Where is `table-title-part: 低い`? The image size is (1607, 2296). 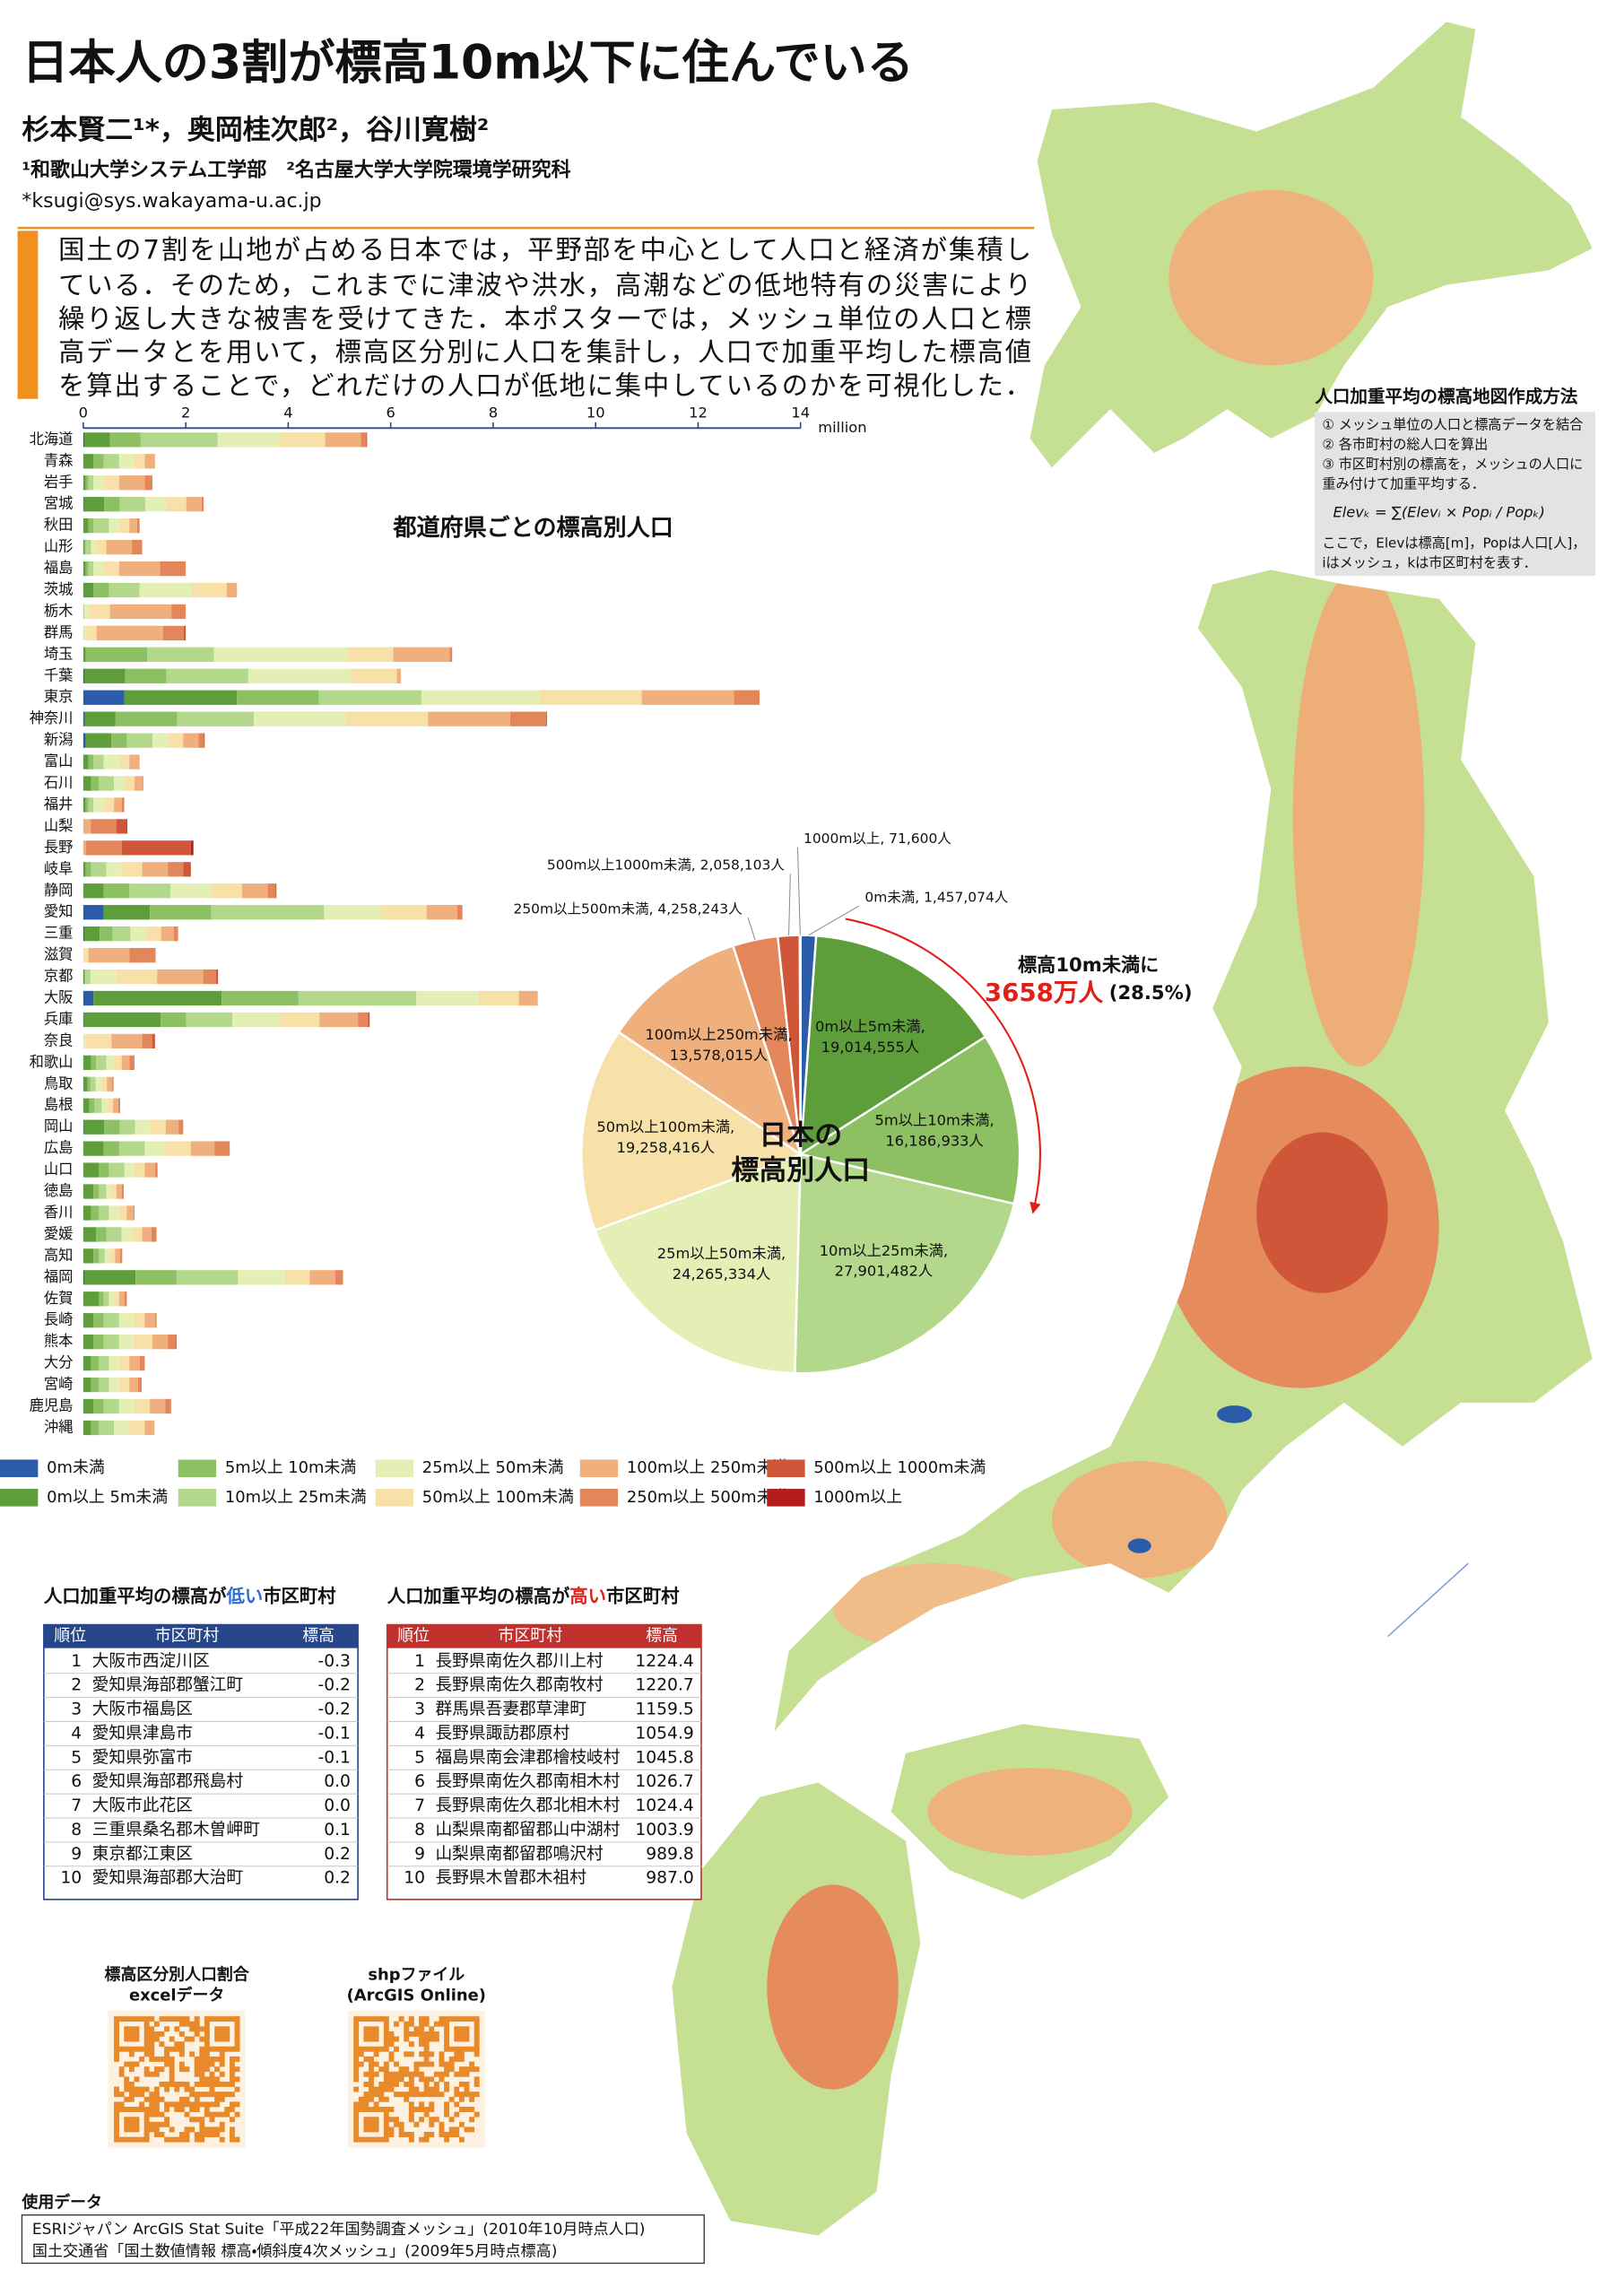
table-title-part: 低い is located at coordinates (244, 1596).